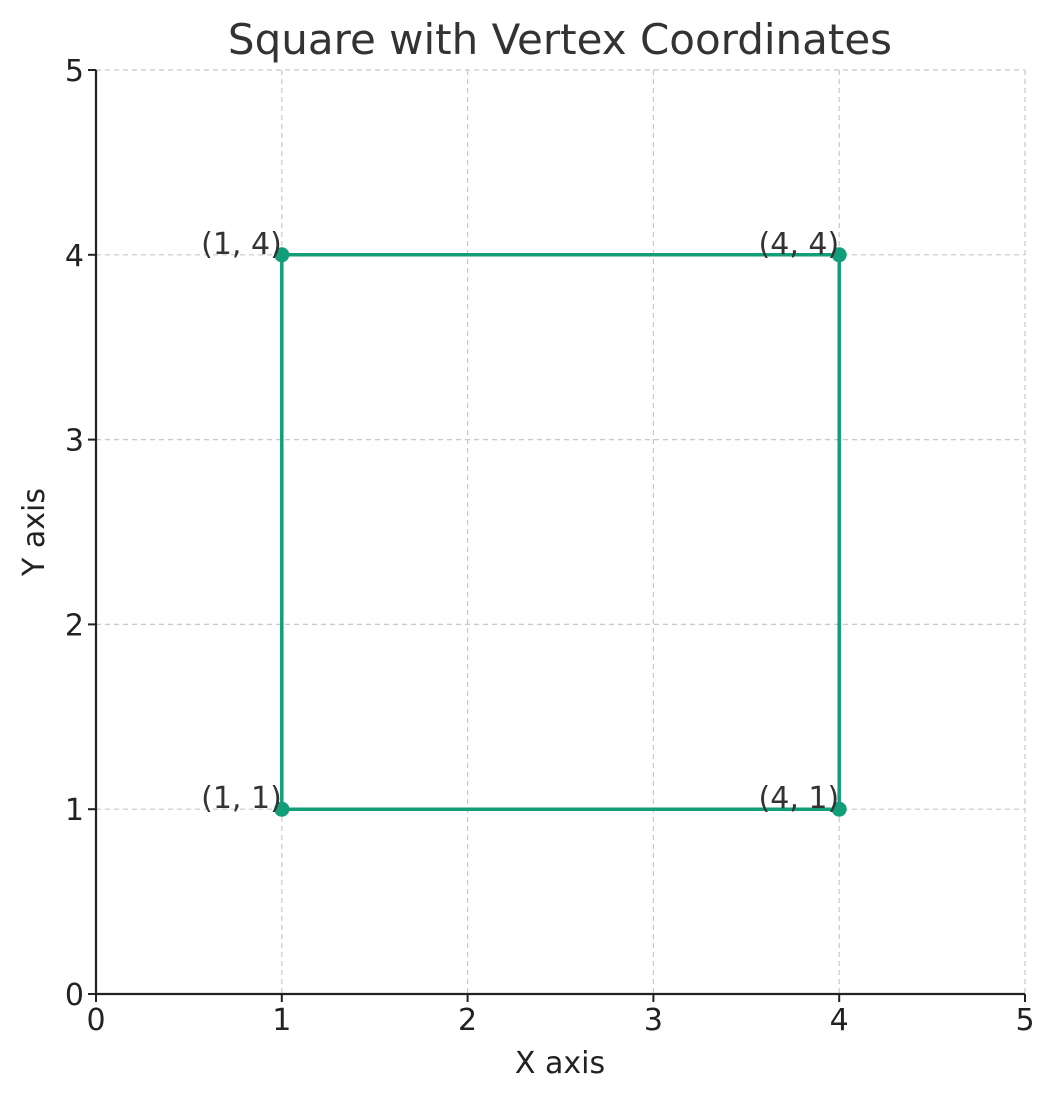 The image size is (1055, 1101). What do you see at coordinates (653, 1020) in the screenshot?
I see `x-tick-label: 3` at bounding box center [653, 1020].